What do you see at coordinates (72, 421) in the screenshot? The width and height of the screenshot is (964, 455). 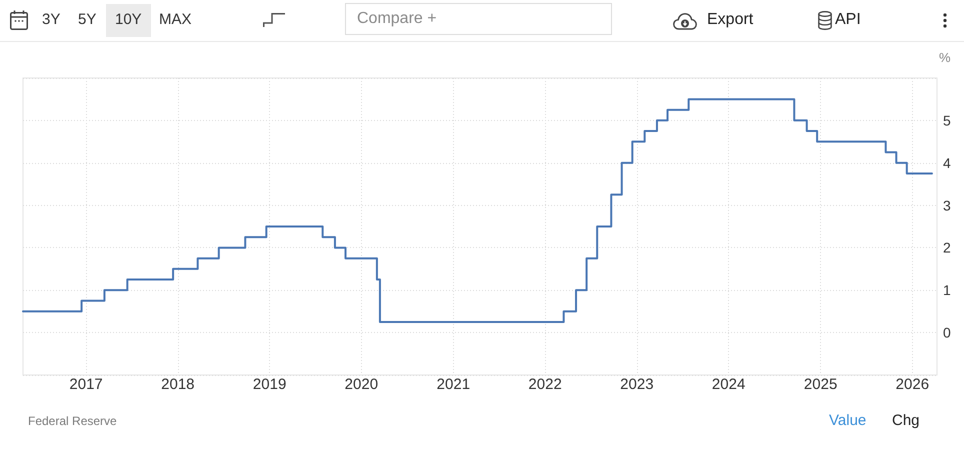 I see `text: Federal Reserve` at bounding box center [72, 421].